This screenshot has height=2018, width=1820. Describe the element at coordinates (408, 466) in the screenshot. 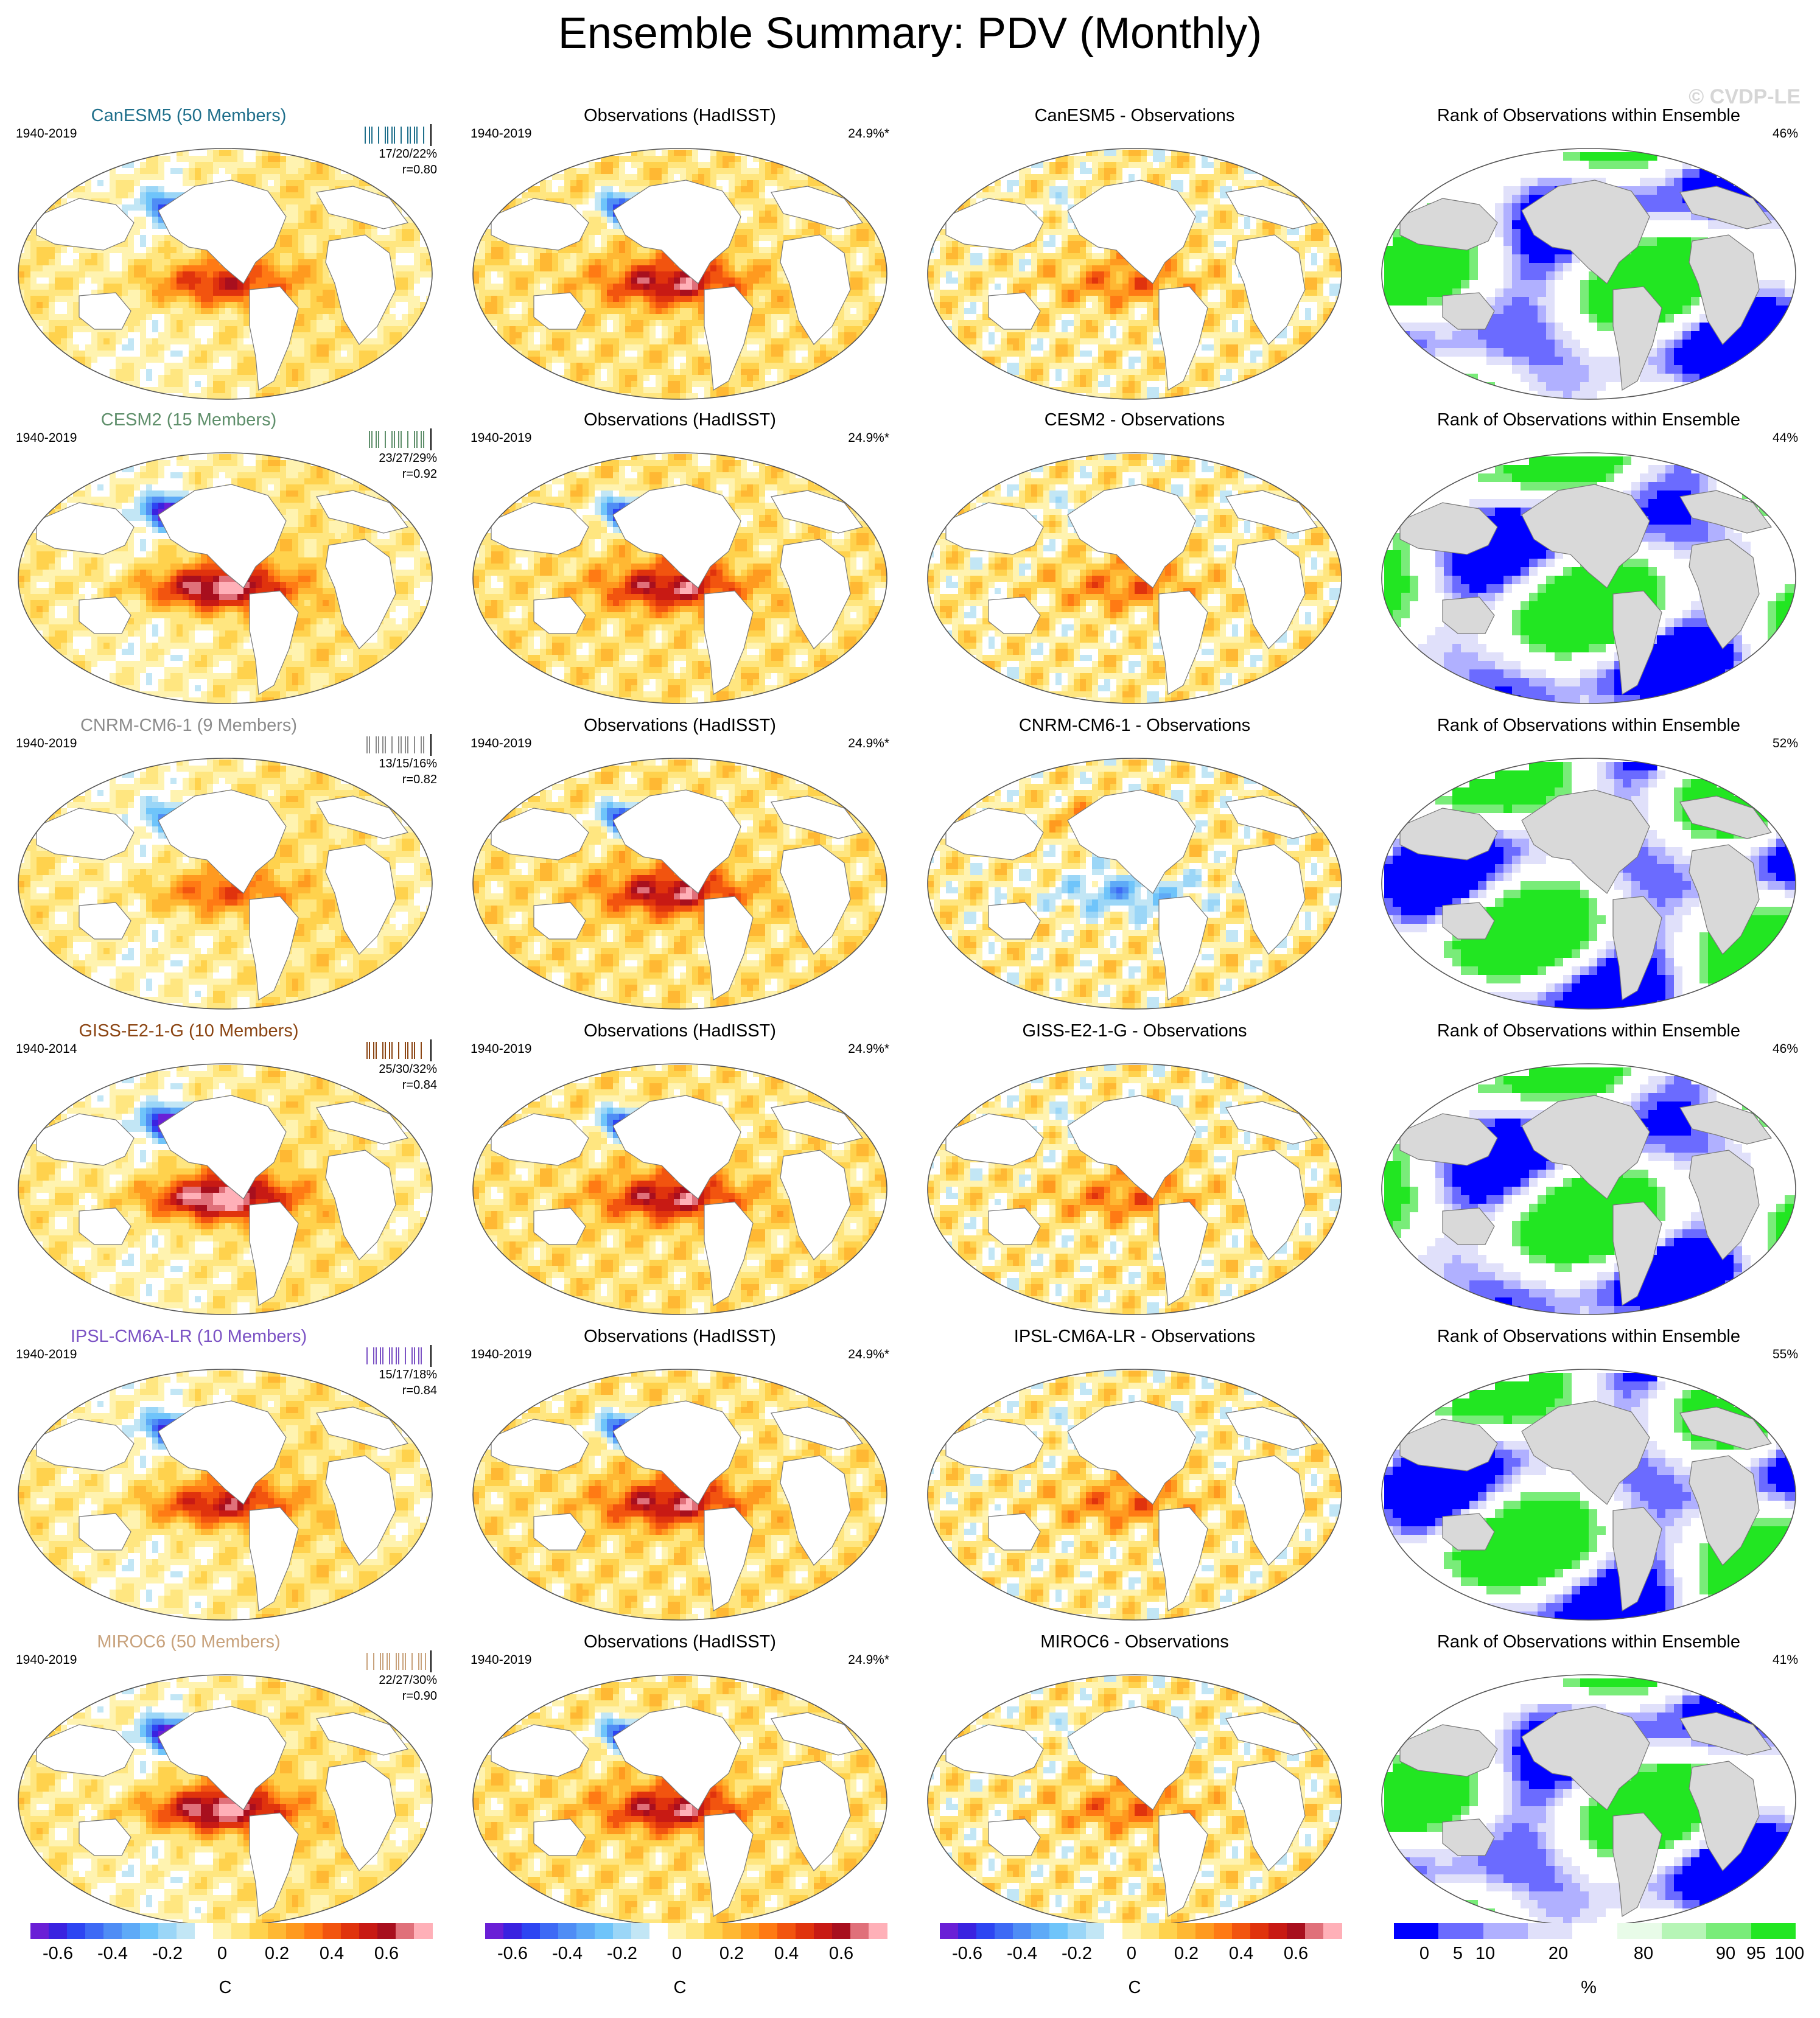

I see `ensemble-stats: 23/27/29% r=0.92` at that location.